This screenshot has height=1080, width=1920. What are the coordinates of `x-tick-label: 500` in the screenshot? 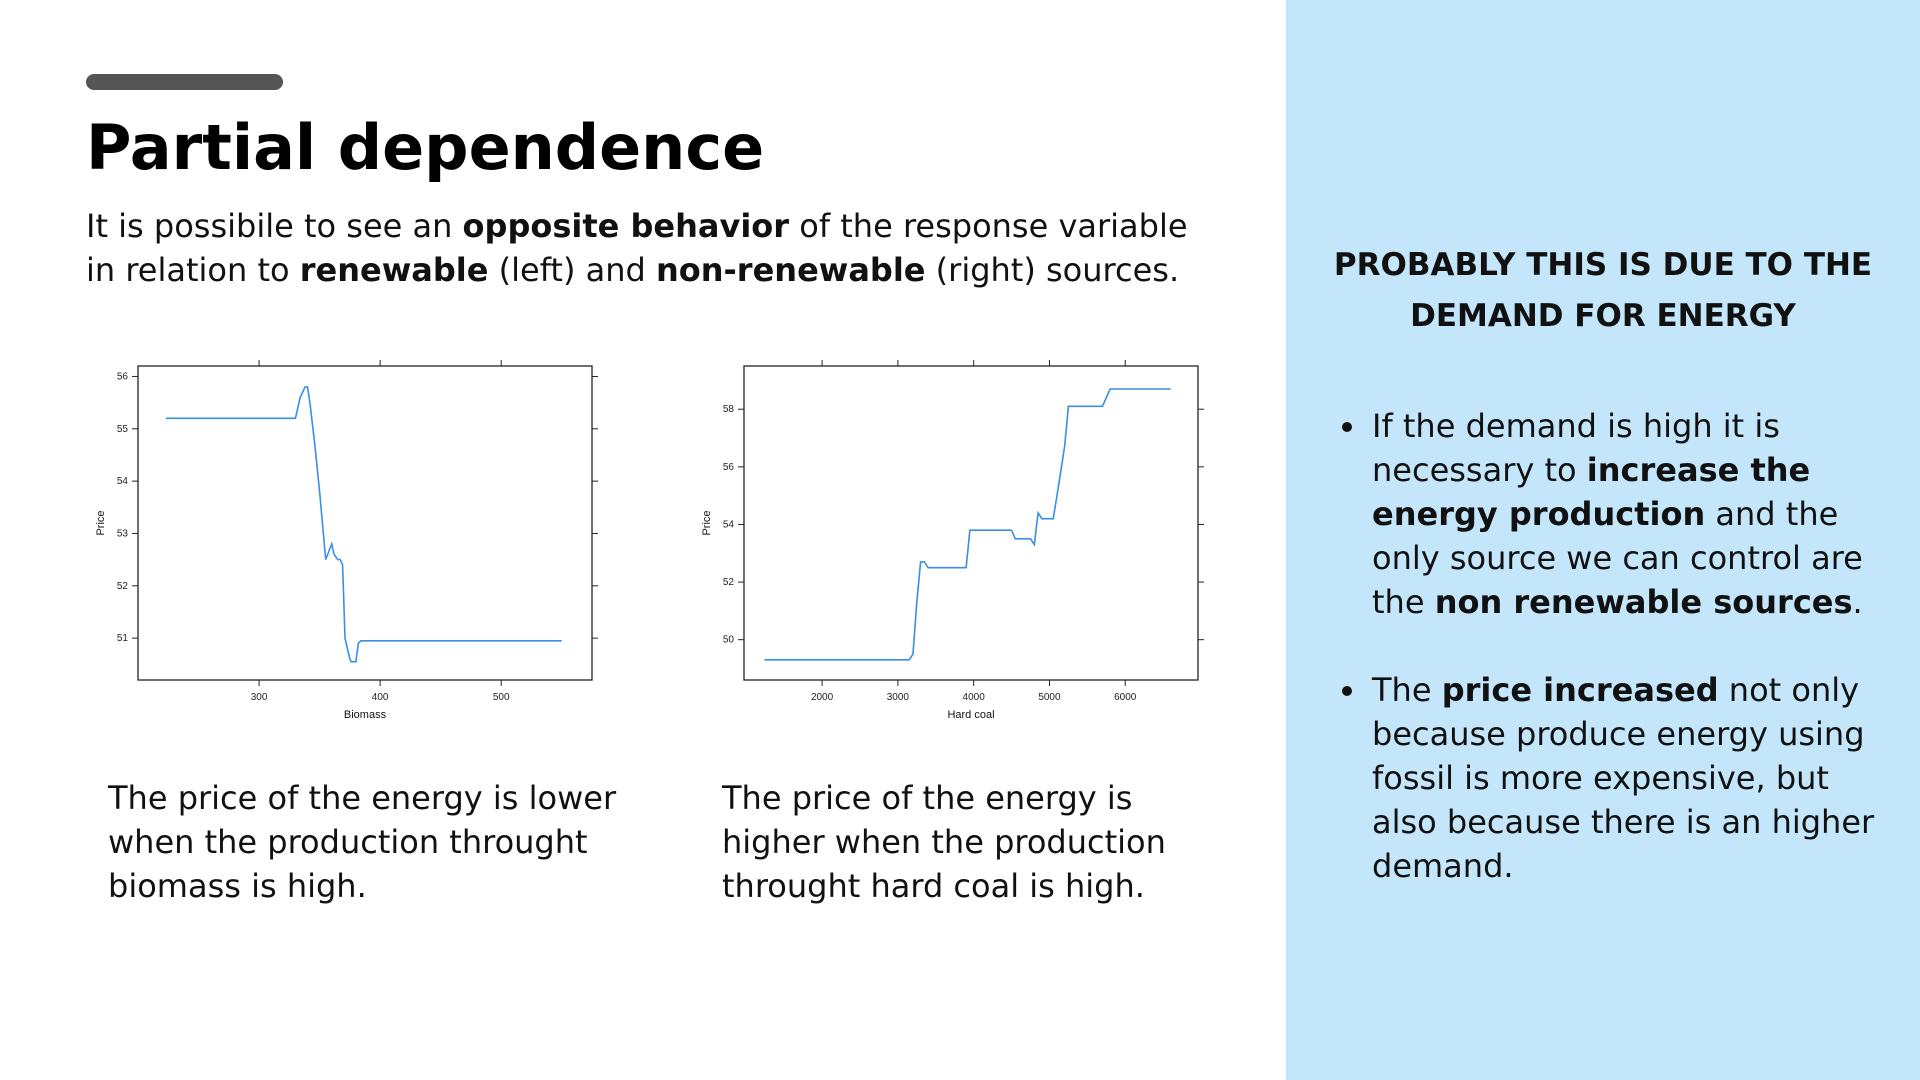 It's located at (501, 697).